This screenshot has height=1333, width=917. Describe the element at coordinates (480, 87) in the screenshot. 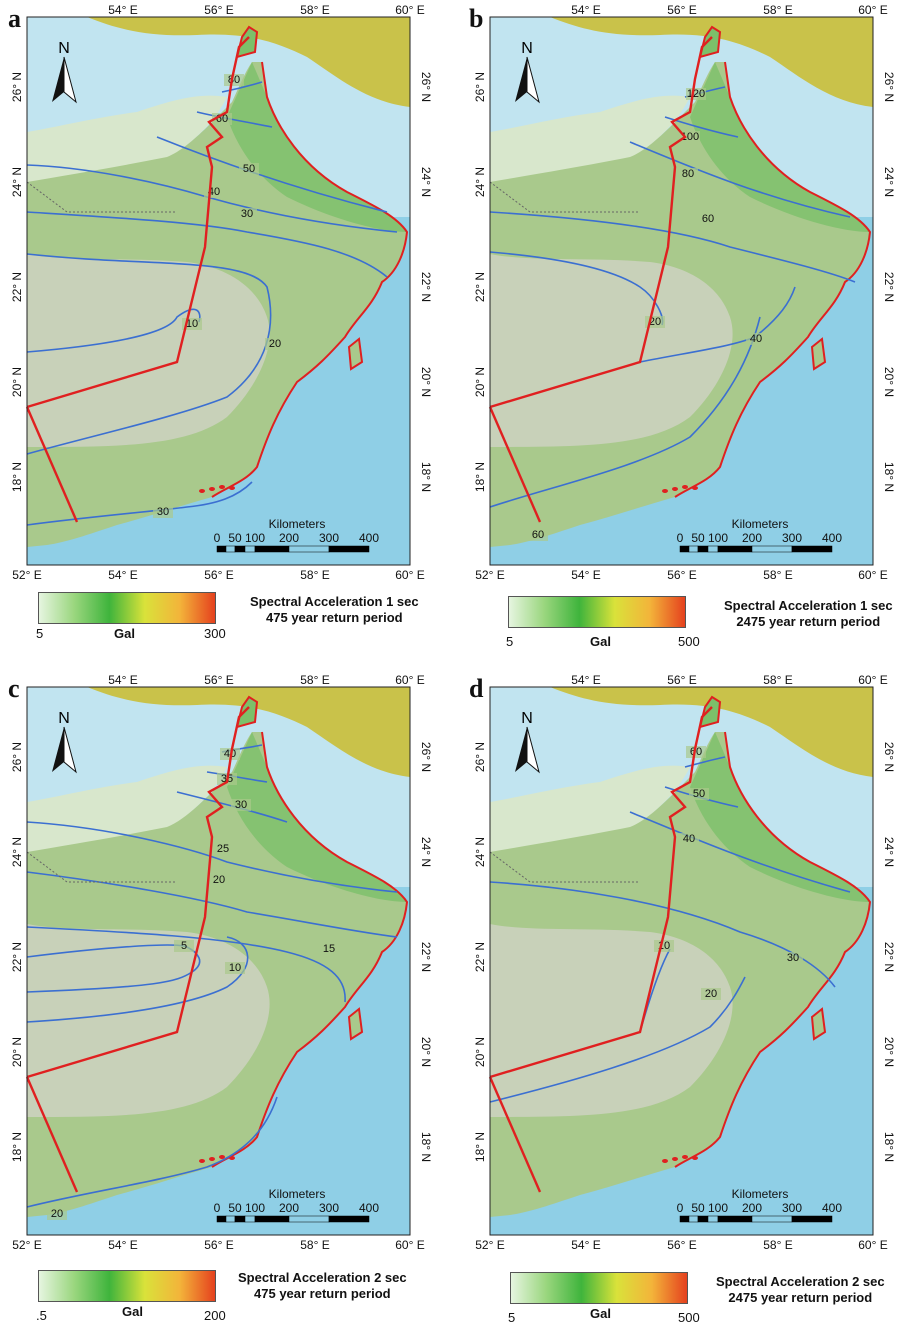

I see `lat-tick-left: 26° N` at that location.